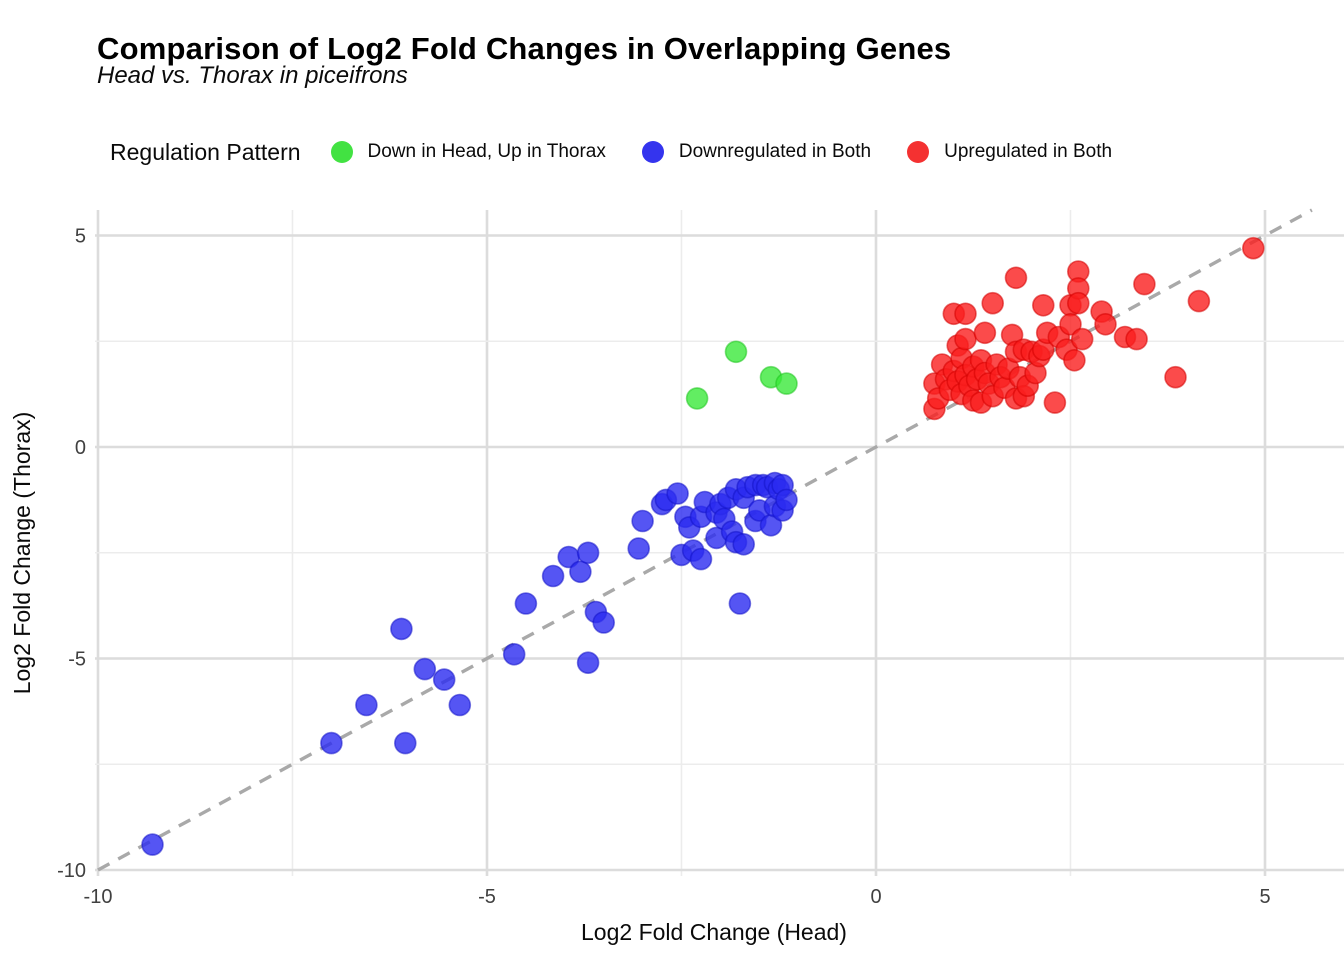  I want to click on x-tick-label: 5, so click(1264, 897).